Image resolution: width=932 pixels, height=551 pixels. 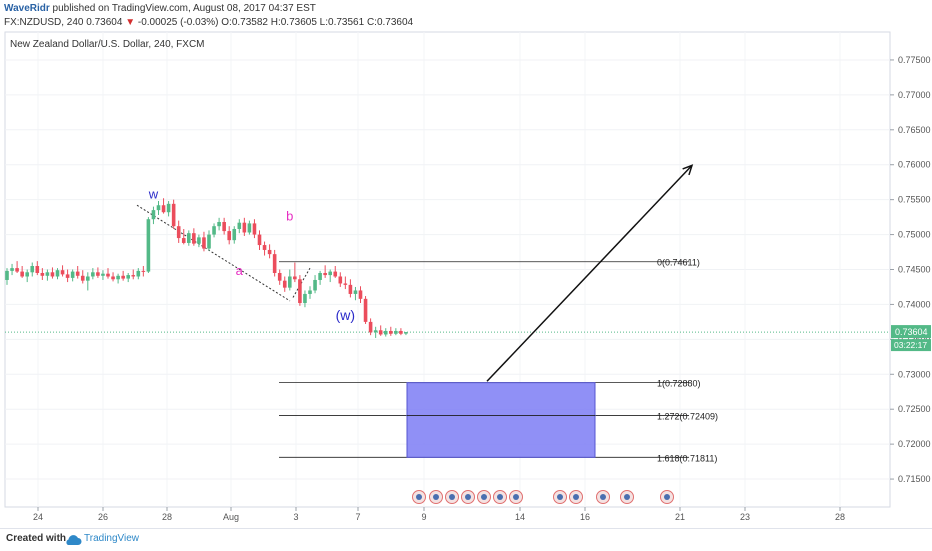 I want to click on last-price: 0.73604, so click(x=104, y=22).